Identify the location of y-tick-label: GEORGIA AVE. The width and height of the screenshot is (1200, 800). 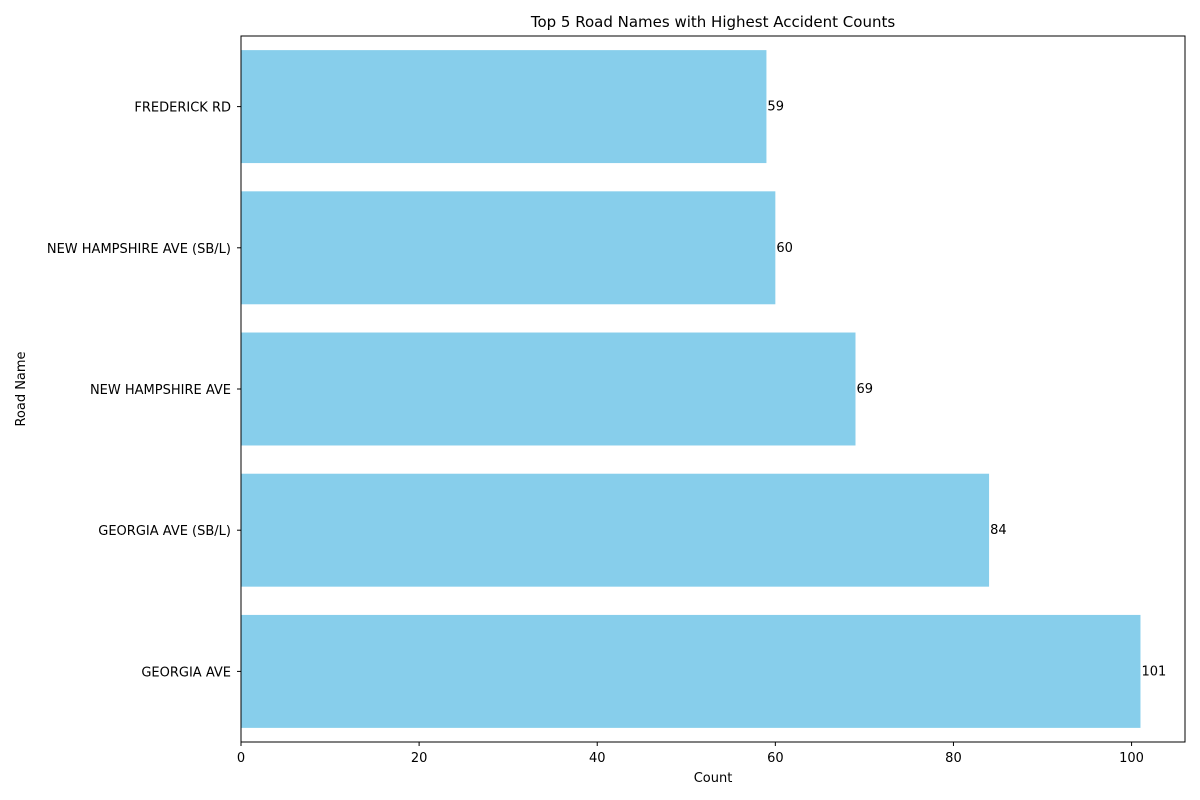
(186, 672).